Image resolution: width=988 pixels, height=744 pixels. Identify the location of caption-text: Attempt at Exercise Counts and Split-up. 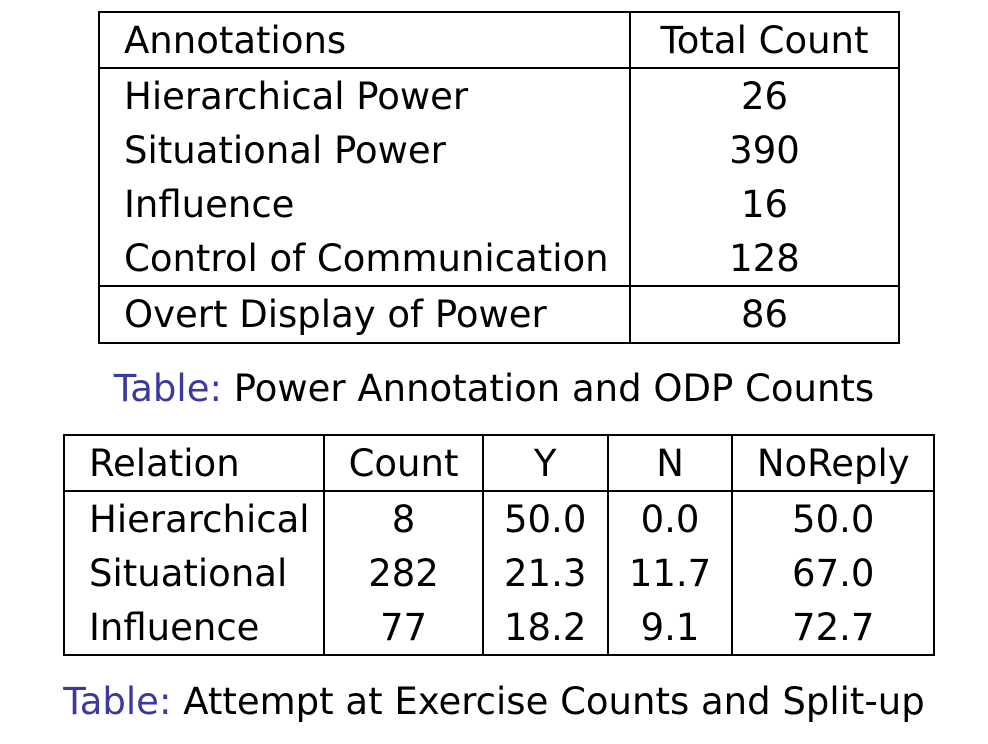
(554, 701).